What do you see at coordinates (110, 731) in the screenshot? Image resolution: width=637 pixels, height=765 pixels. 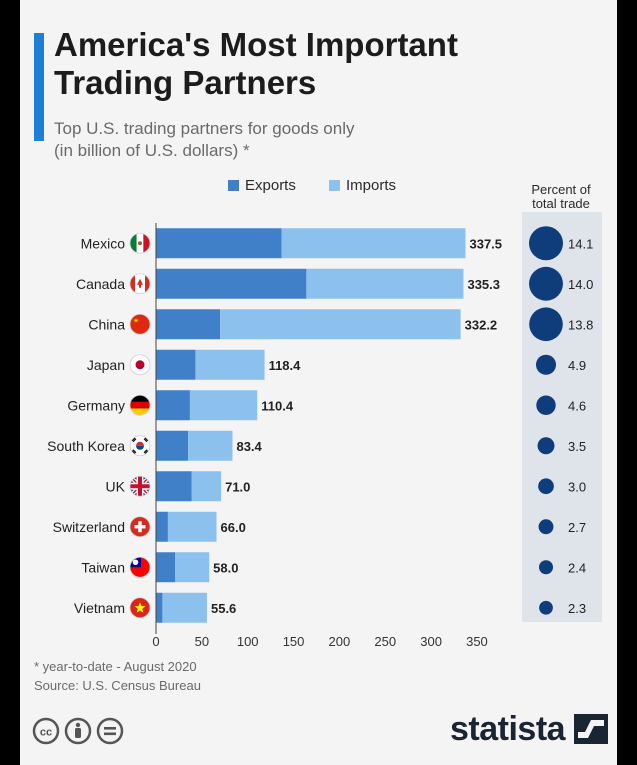 I see `no-derivatives-icon` at bounding box center [110, 731].